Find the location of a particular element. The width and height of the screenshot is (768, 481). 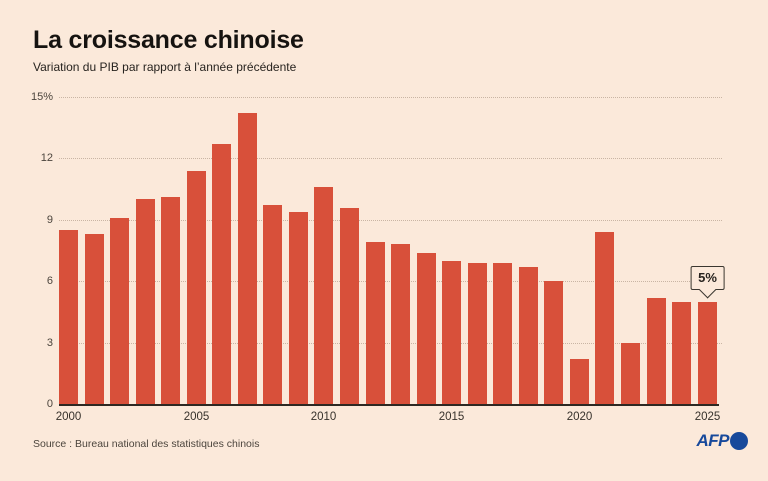

bar-2008 is located at coordinates (273, 304).